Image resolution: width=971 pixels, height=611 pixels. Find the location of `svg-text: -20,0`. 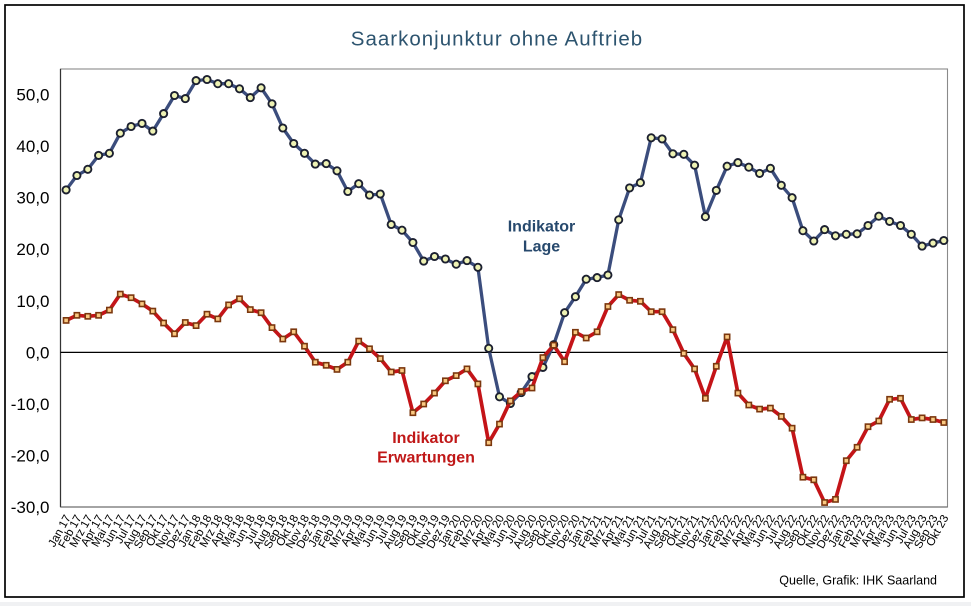

svg-text: -20,0 is located at coordinates (30, 456).